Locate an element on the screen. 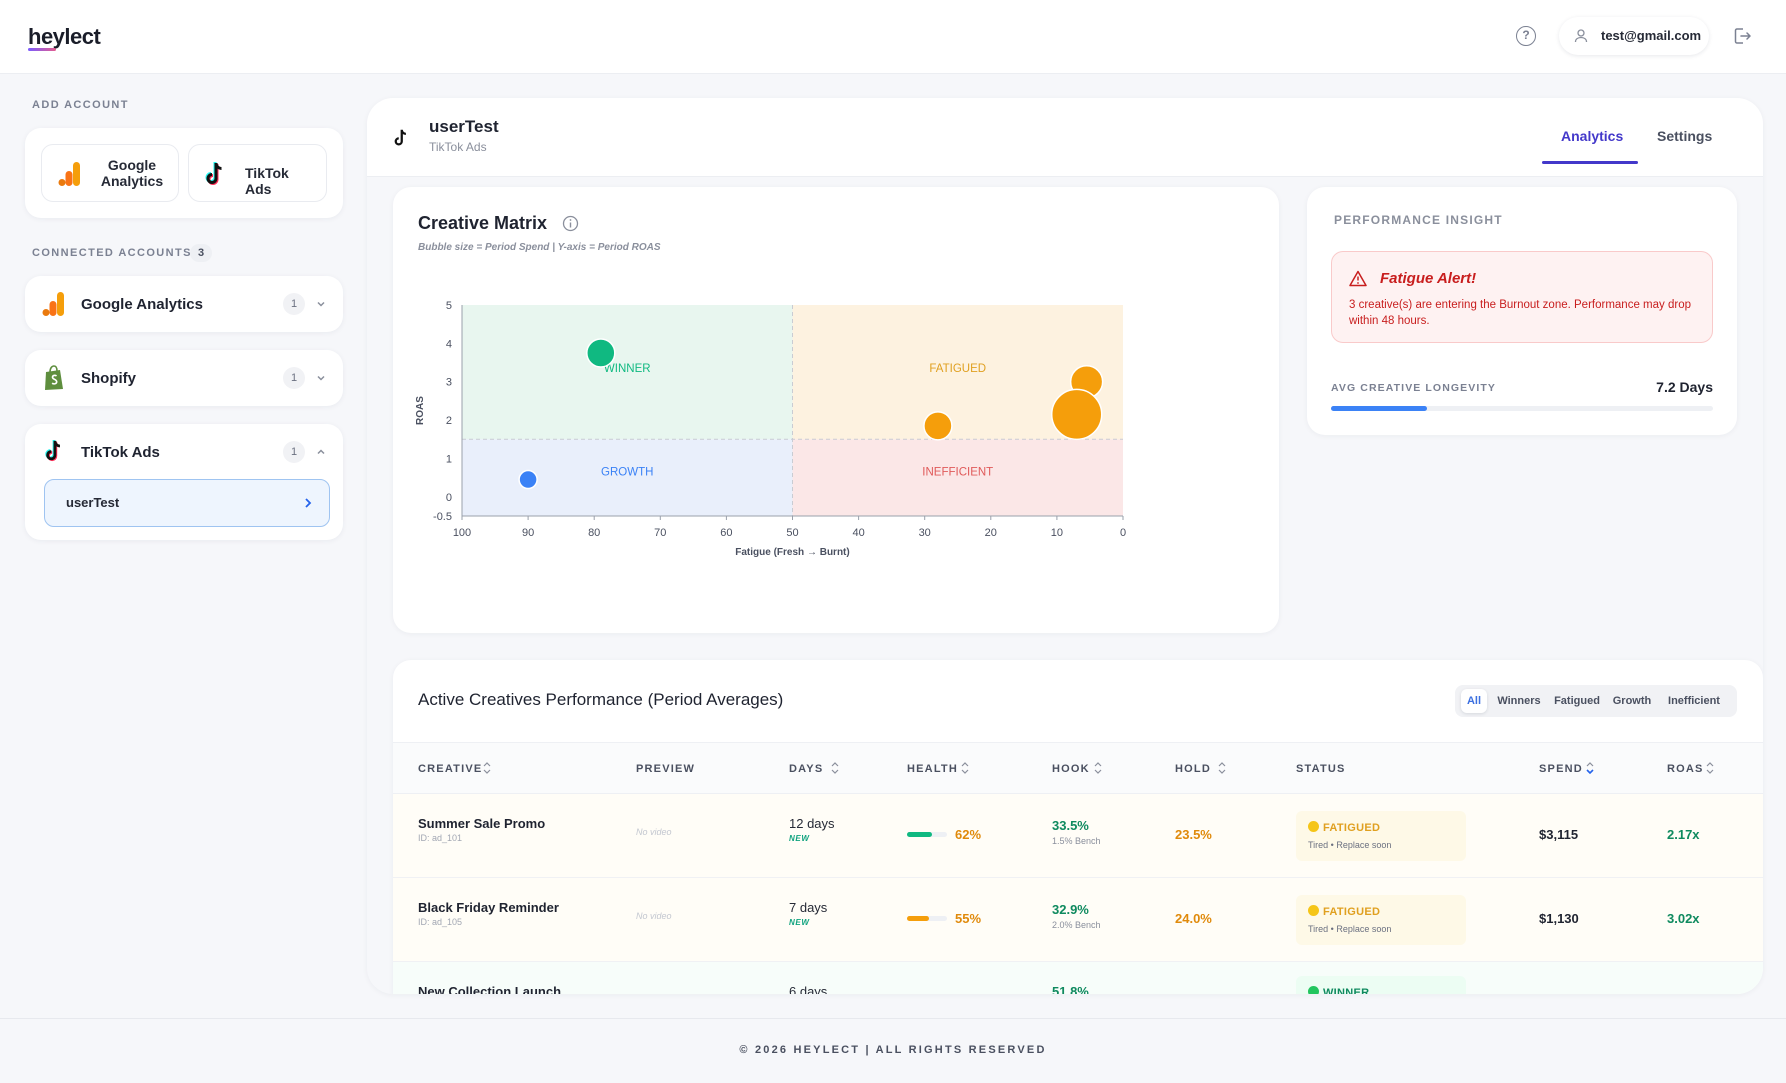 Image resolution: width=1786 pixels, height=1083 pixels. user-menu: test@gmail.com is located at coordinates (1634, 36).